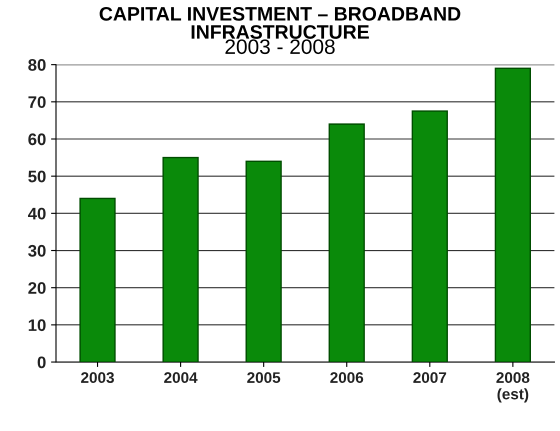  I want to click on x-tick-label: 2003, so click(97, 378).